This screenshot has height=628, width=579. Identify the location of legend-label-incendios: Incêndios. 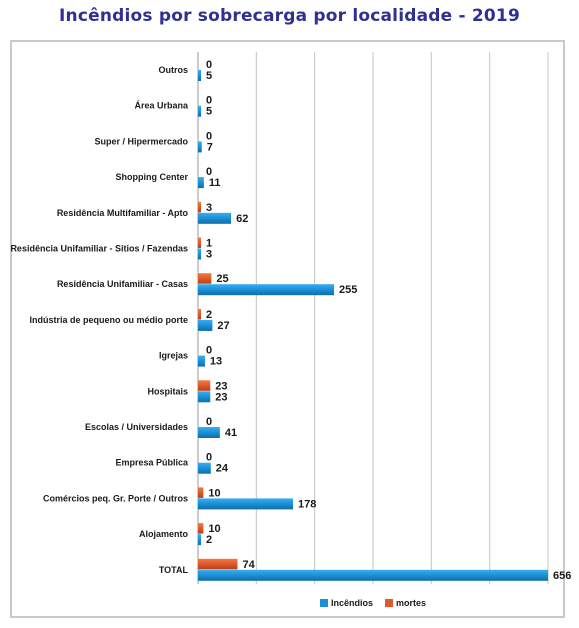
(352, 603).